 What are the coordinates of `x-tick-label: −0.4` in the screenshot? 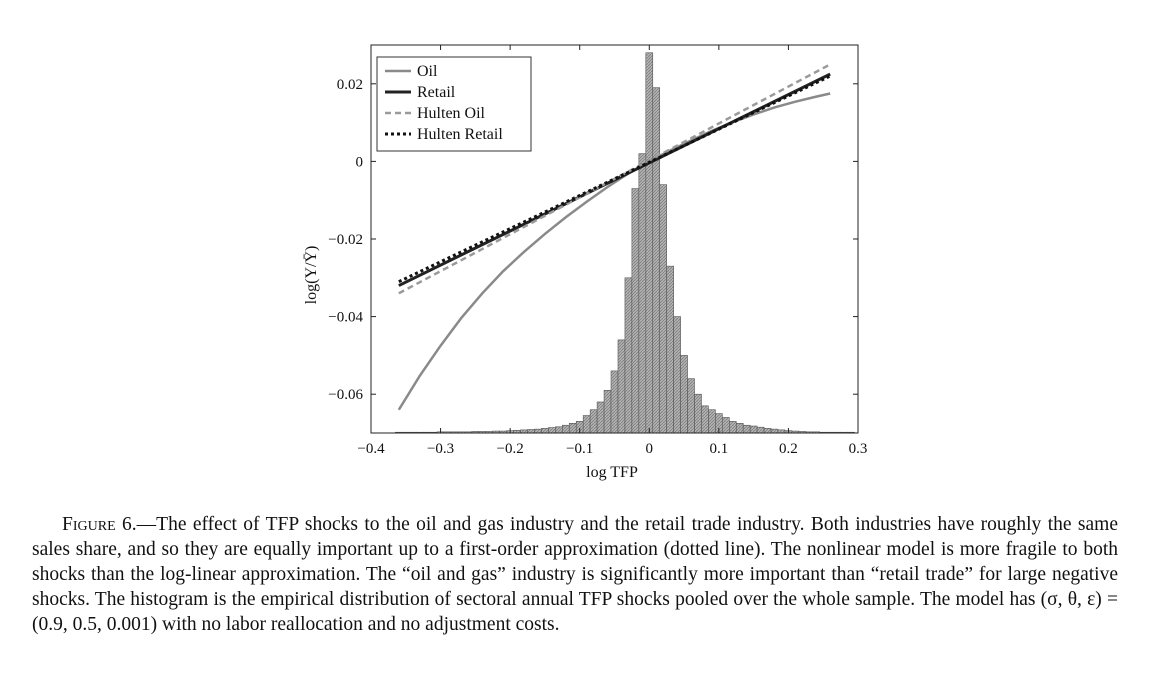 It's located at (371, 449).